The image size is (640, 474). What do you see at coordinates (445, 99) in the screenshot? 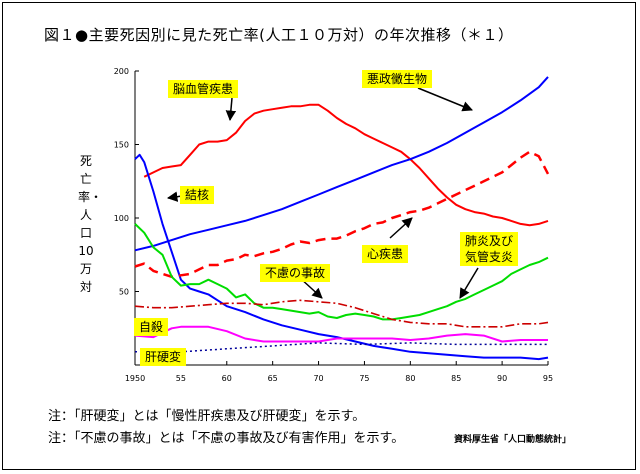
I see `arrow-cancer` at bounding box center [445, 99].